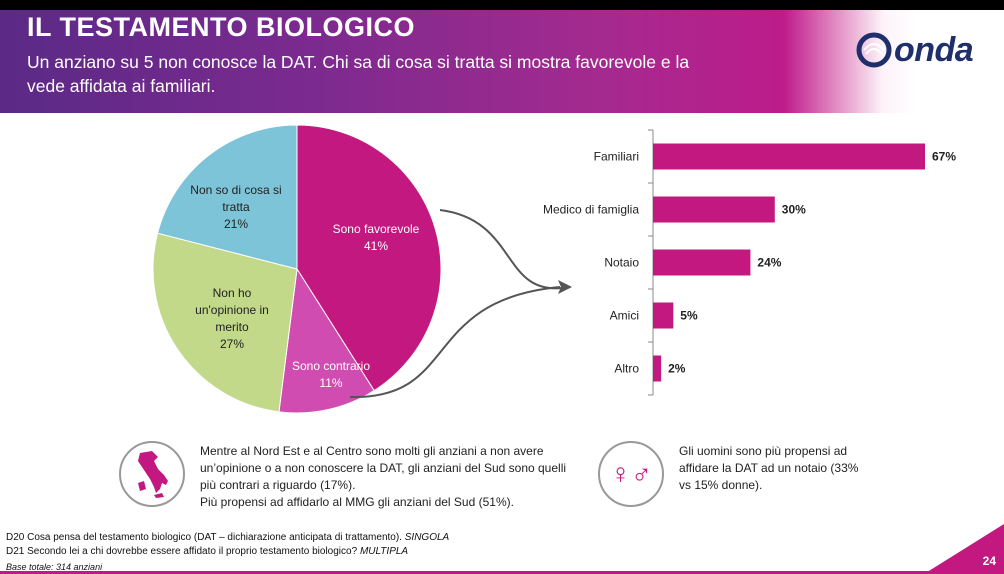  I want to click on bar-category-label: Familiari, so click(616, 157).